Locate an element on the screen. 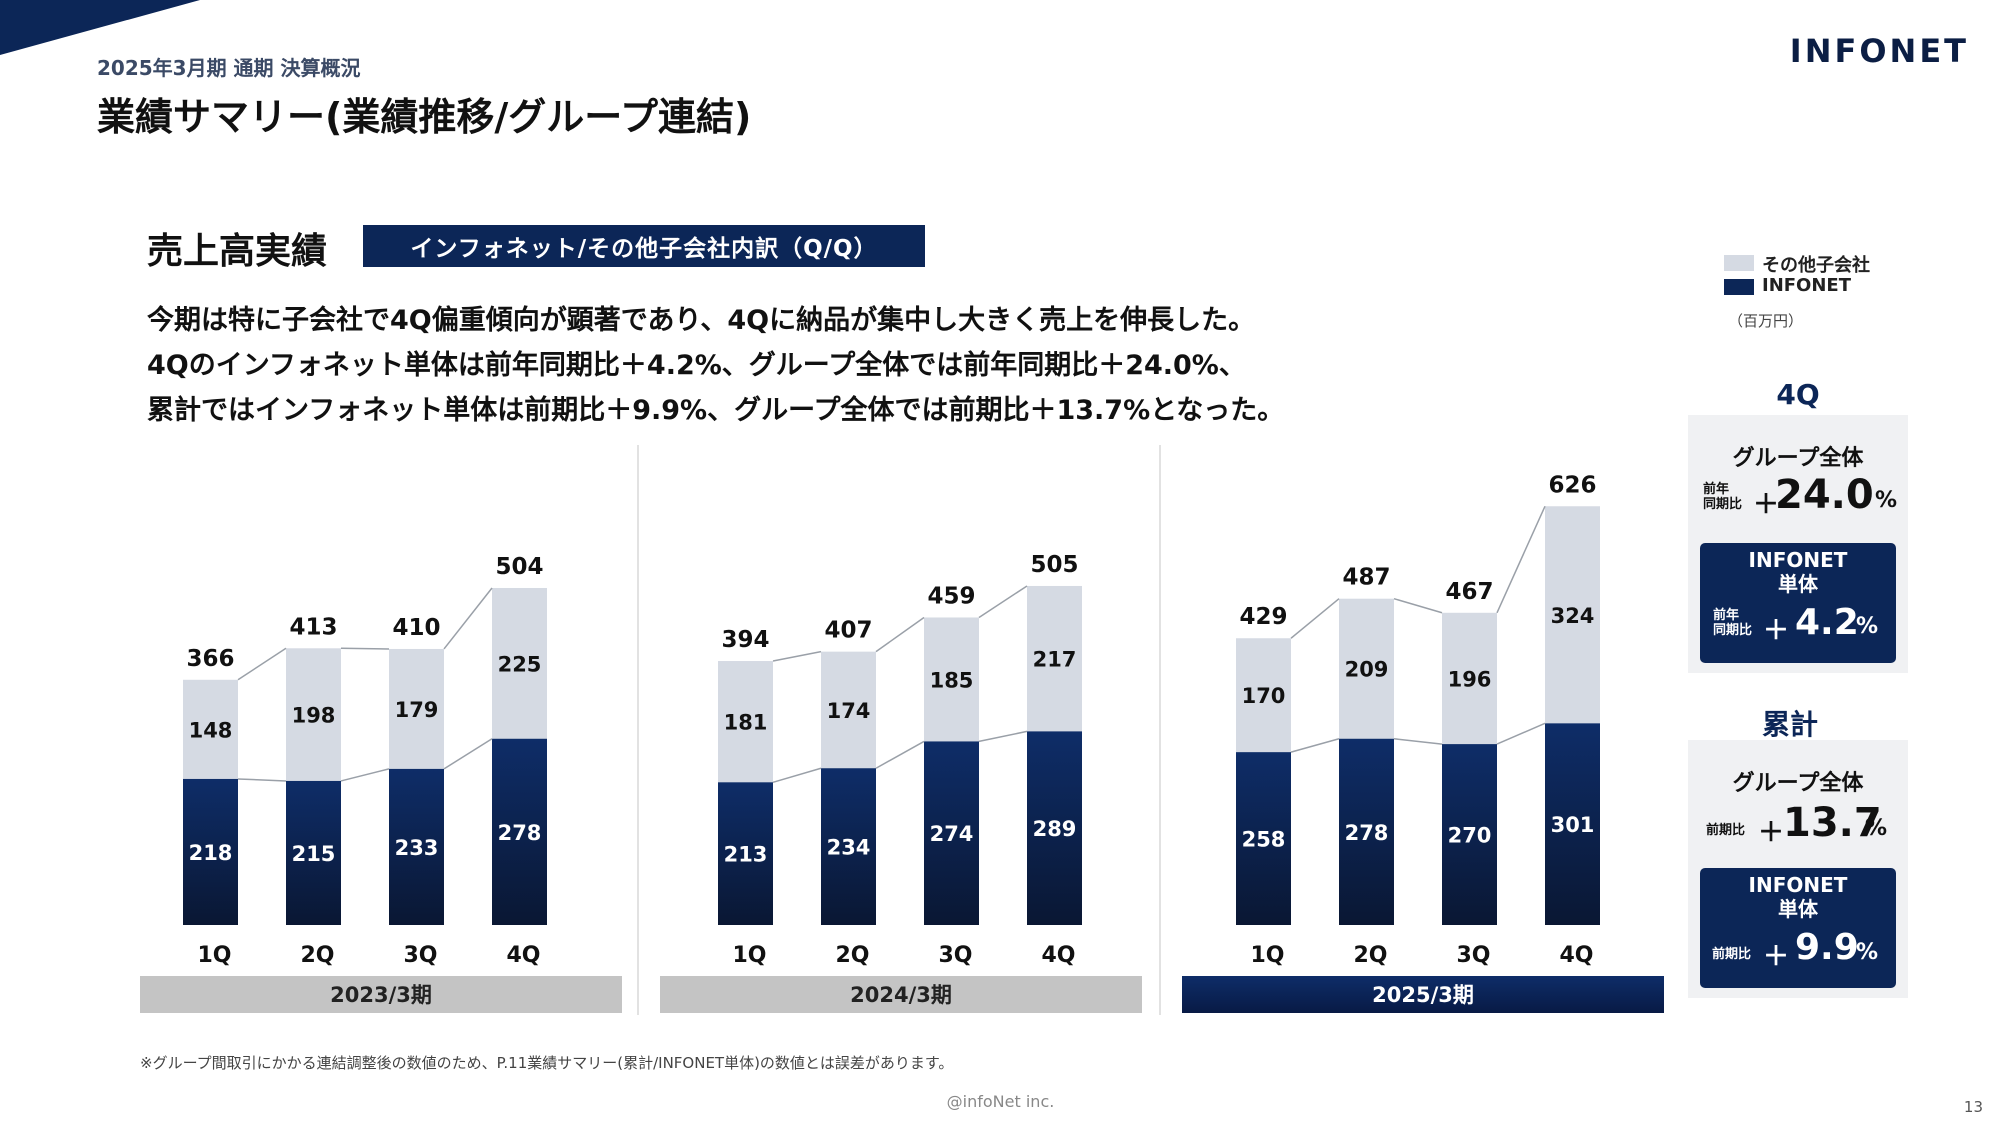 This screenshot has width=2001, height=1125. bar-infonet-2023/3期-1Q is located at coordinates (210, 851).